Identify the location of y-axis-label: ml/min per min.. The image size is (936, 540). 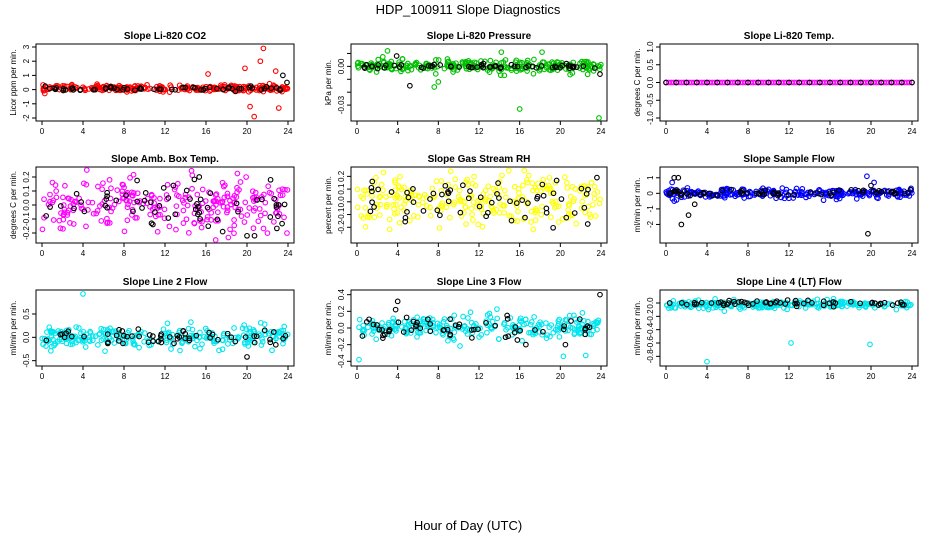
(637, 205).